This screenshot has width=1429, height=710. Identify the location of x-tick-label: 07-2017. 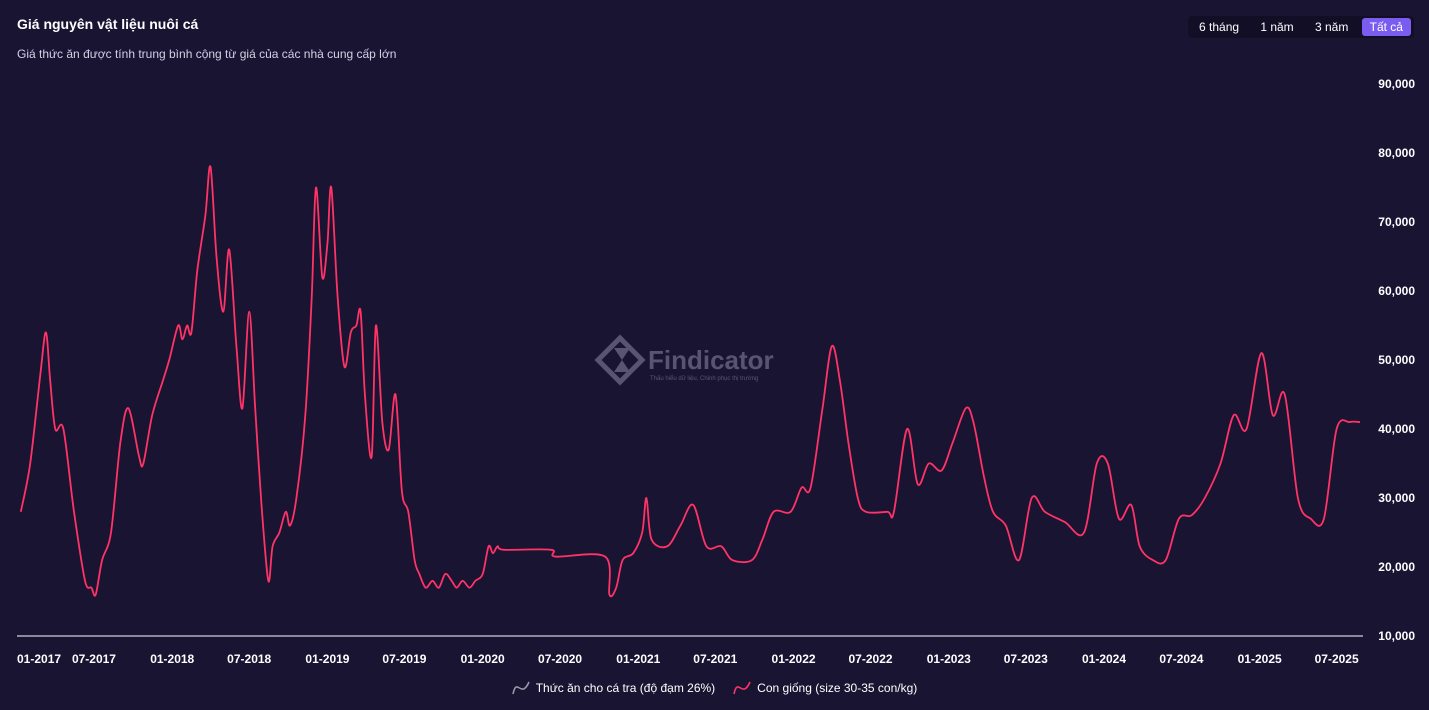
(94, 659).